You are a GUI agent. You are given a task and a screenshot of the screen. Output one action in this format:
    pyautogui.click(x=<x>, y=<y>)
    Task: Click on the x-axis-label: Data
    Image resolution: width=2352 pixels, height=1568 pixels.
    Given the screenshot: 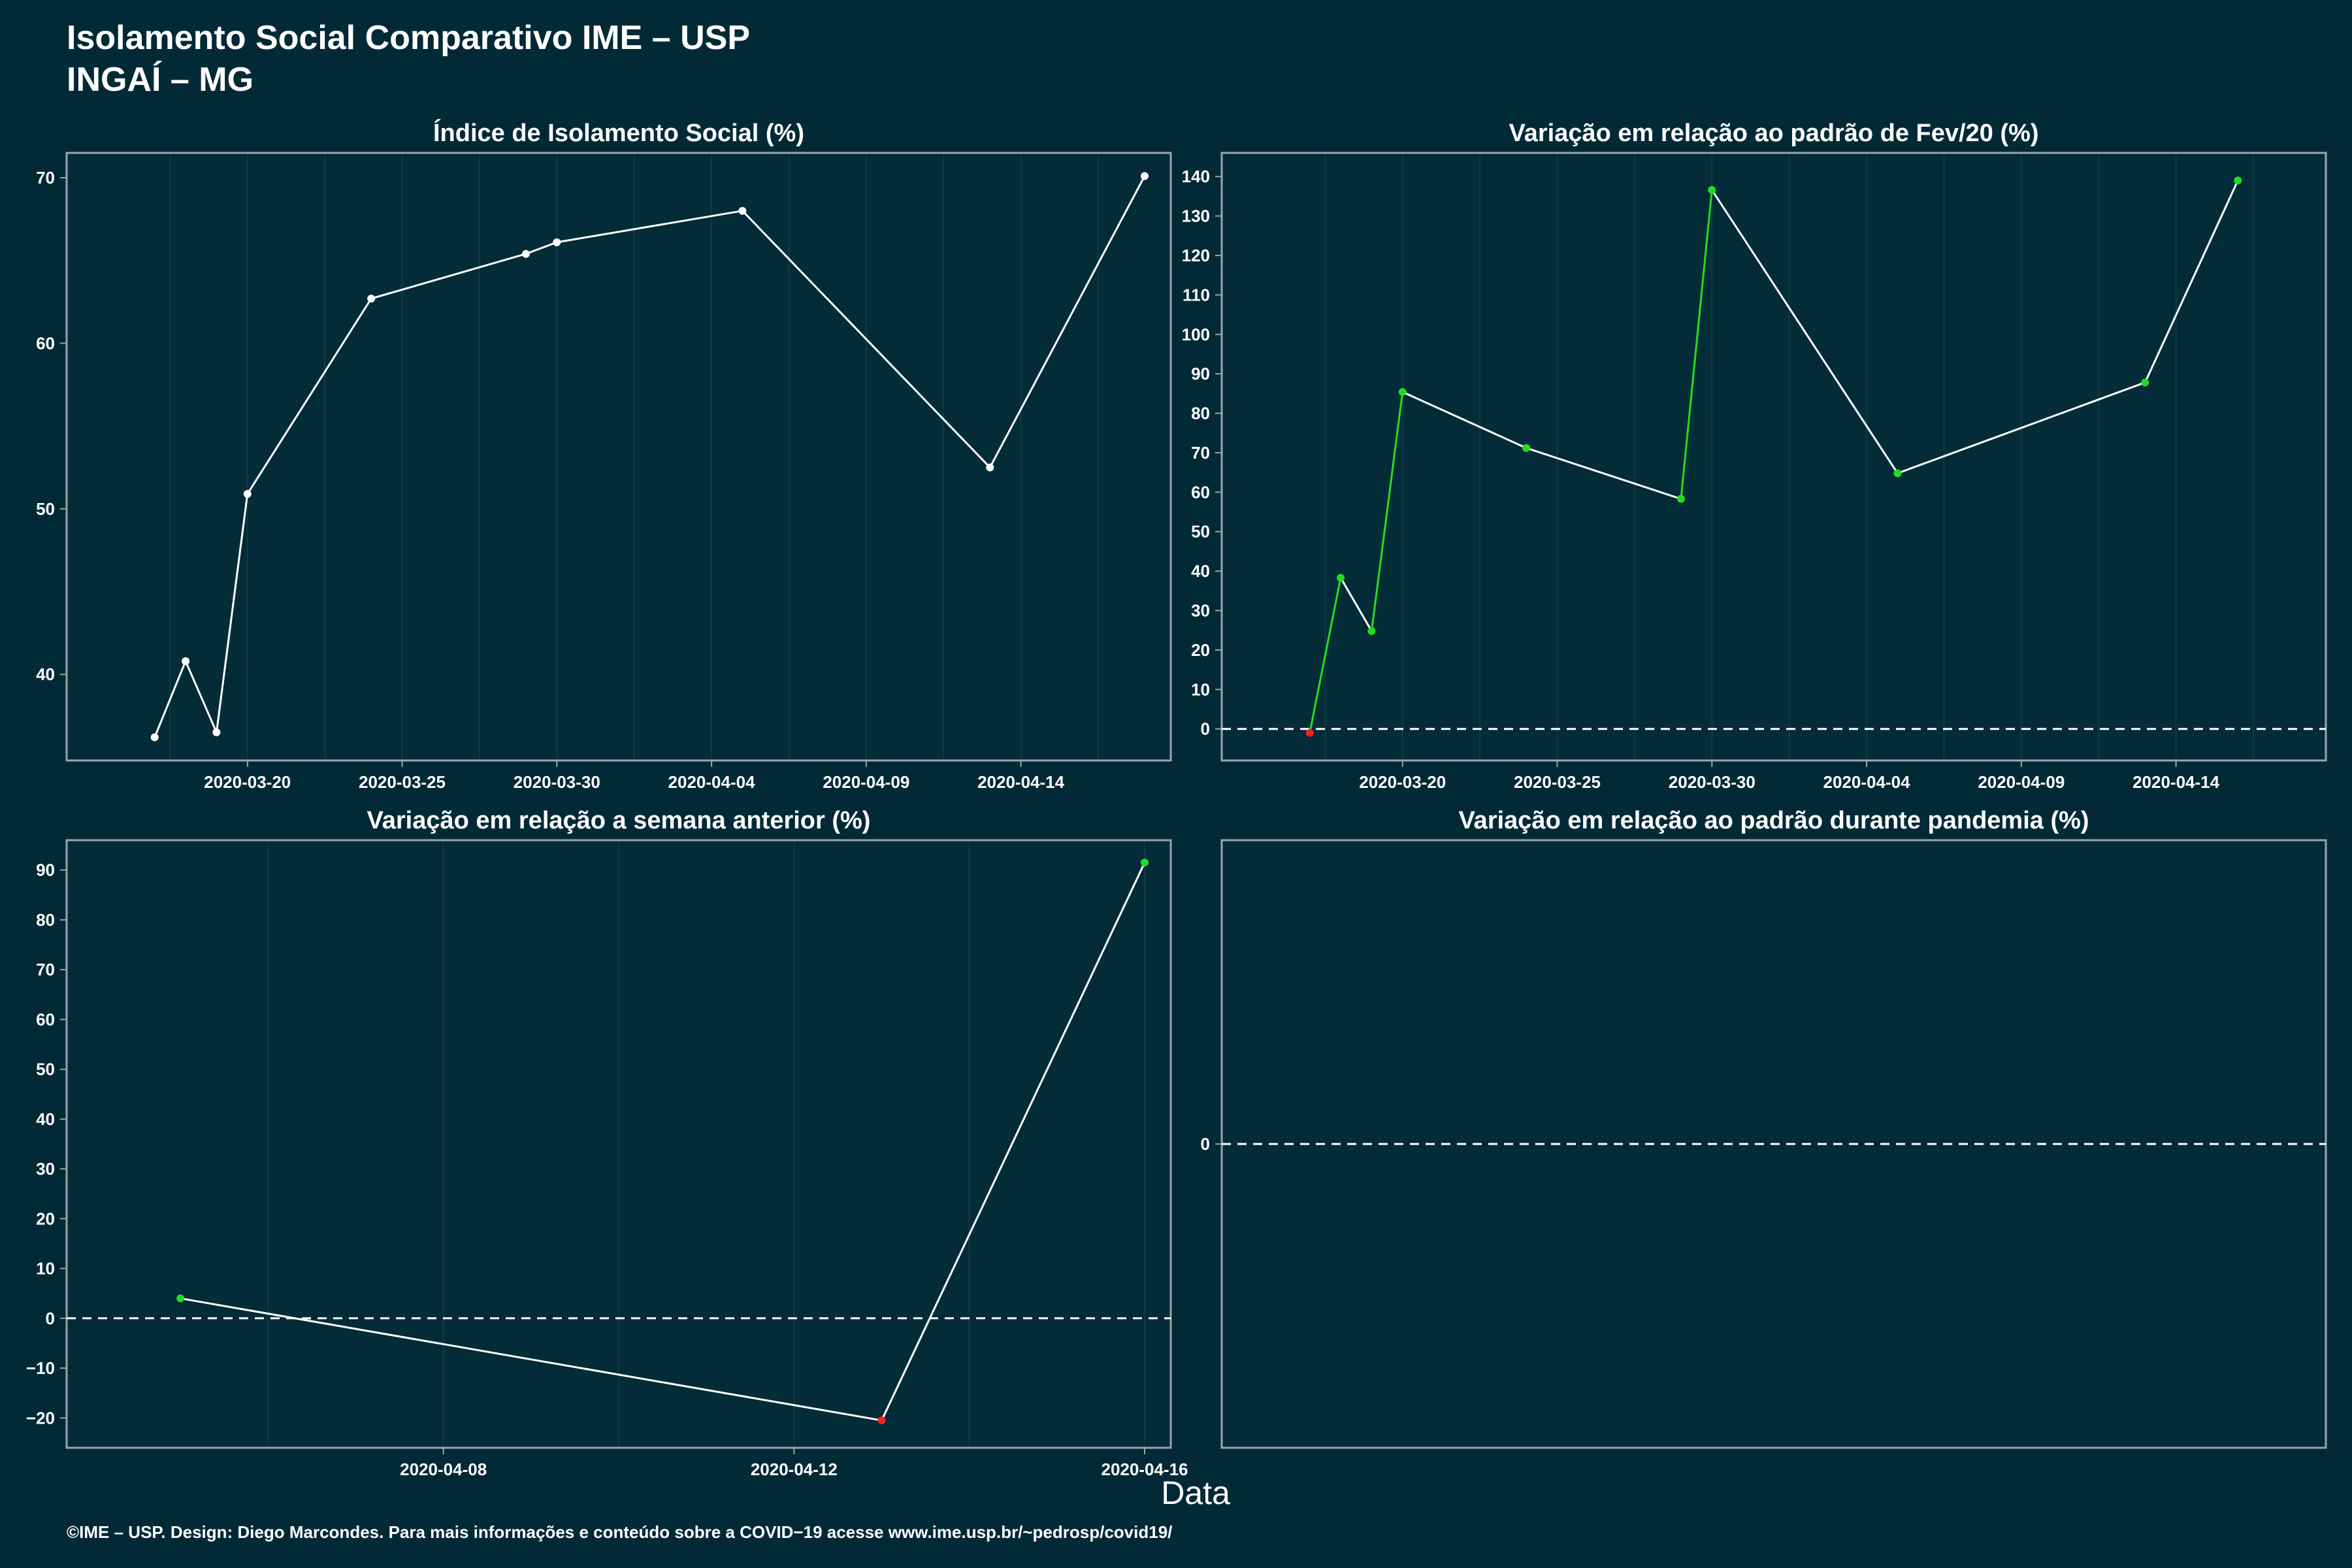 What is the action you would take?
    pyautogui.click(x=1195, y=1493)
    